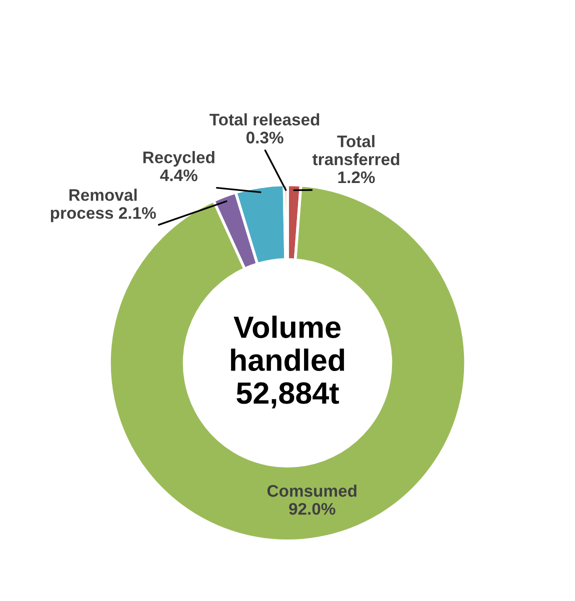 The image size is (575, 601). I want to click on slice-label: Recycled, so click(178, 159).